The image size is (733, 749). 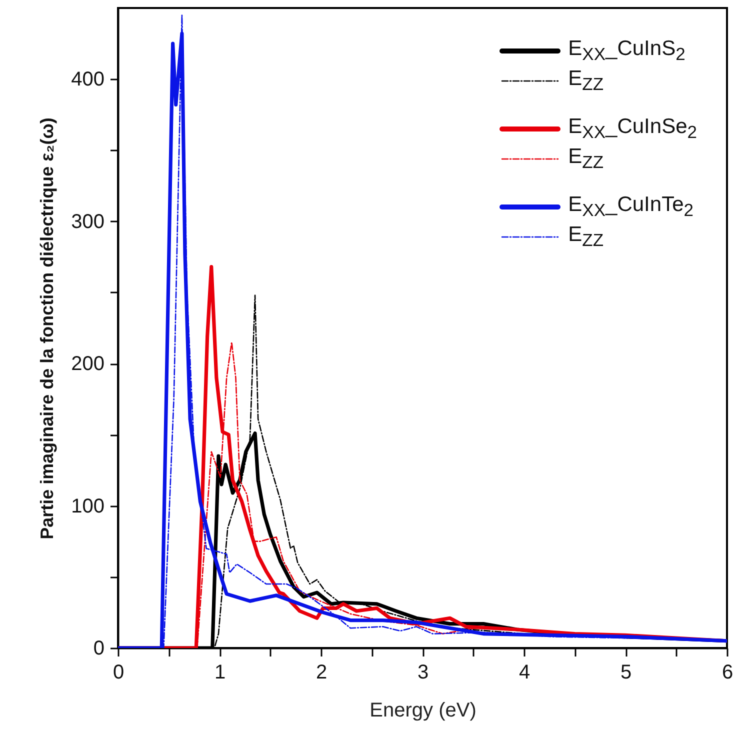 What do you see at coordinates (423, 673) in the screenshot?
I see `x-tick-label: 3` at bounding box center [423, 673].